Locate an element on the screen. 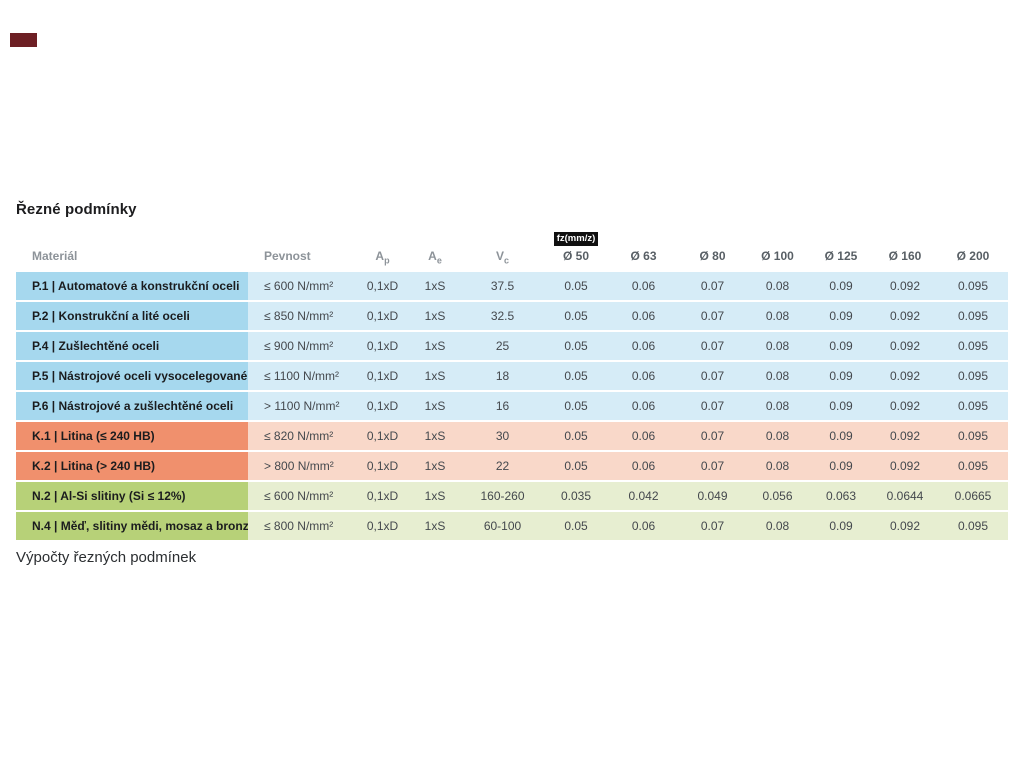 The image size is (1024, 768). material-cell: K.1 | Litina (≤ 240 HB) is located at coordinates (132, 435).